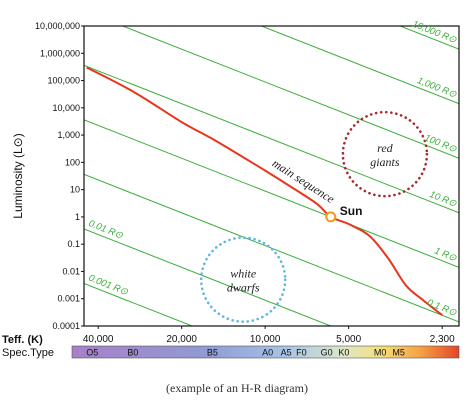 This screenshot has height=414, width=474. Describe the element at coordinates (331, 217) in the screenshot. I see `sun-marker` at that location.